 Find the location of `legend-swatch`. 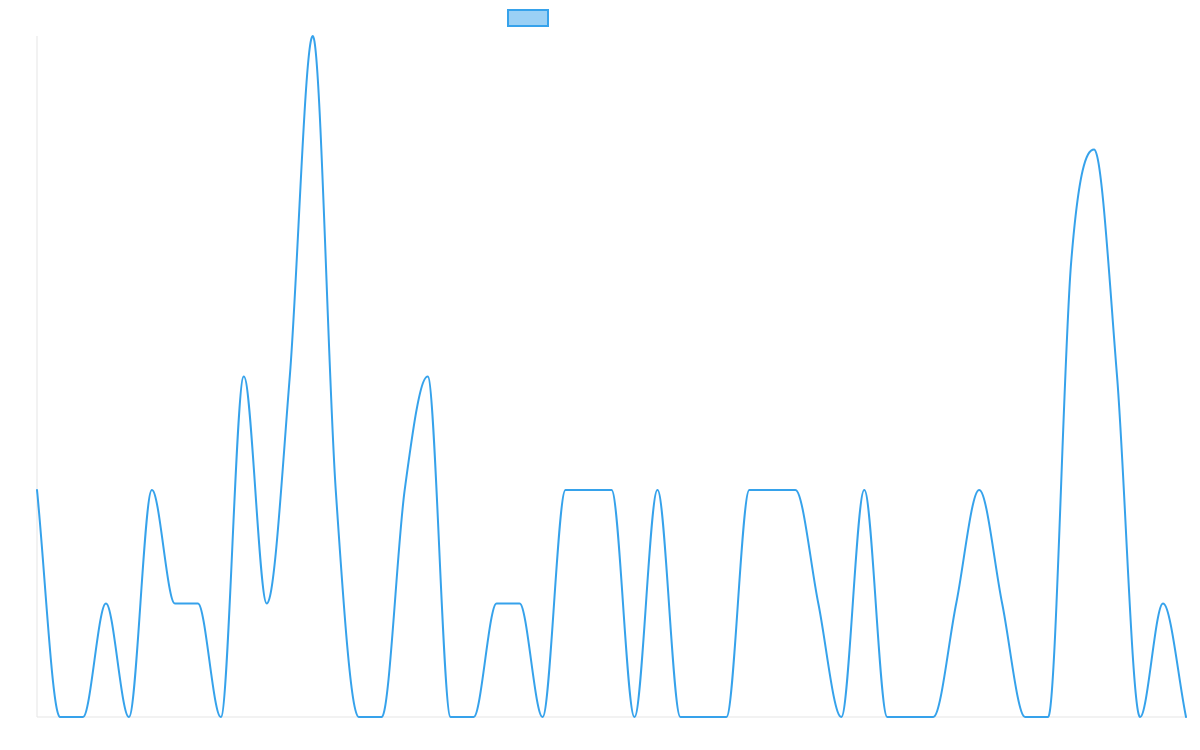

legend-swatch is located at coordinates (528, 18).